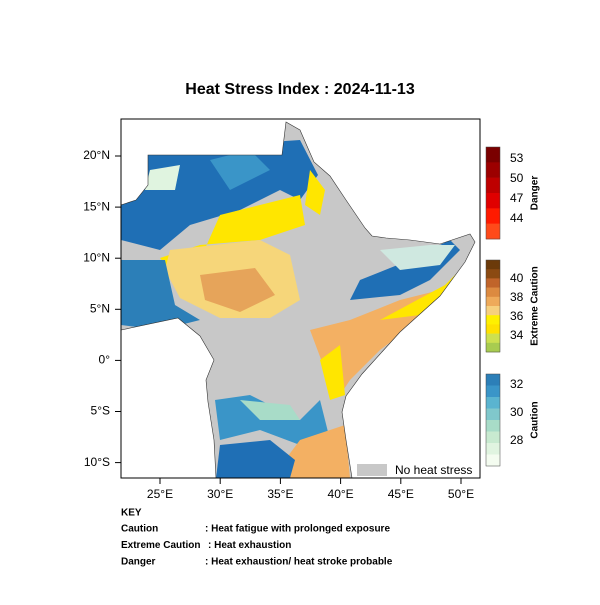 Image resolution: width=600 pixels, height=605 pixels. What do you see at coordinates (517, 440) in the screenshot?
I see `colorbar-tick-label: 28` at bounding box center [517, 440].